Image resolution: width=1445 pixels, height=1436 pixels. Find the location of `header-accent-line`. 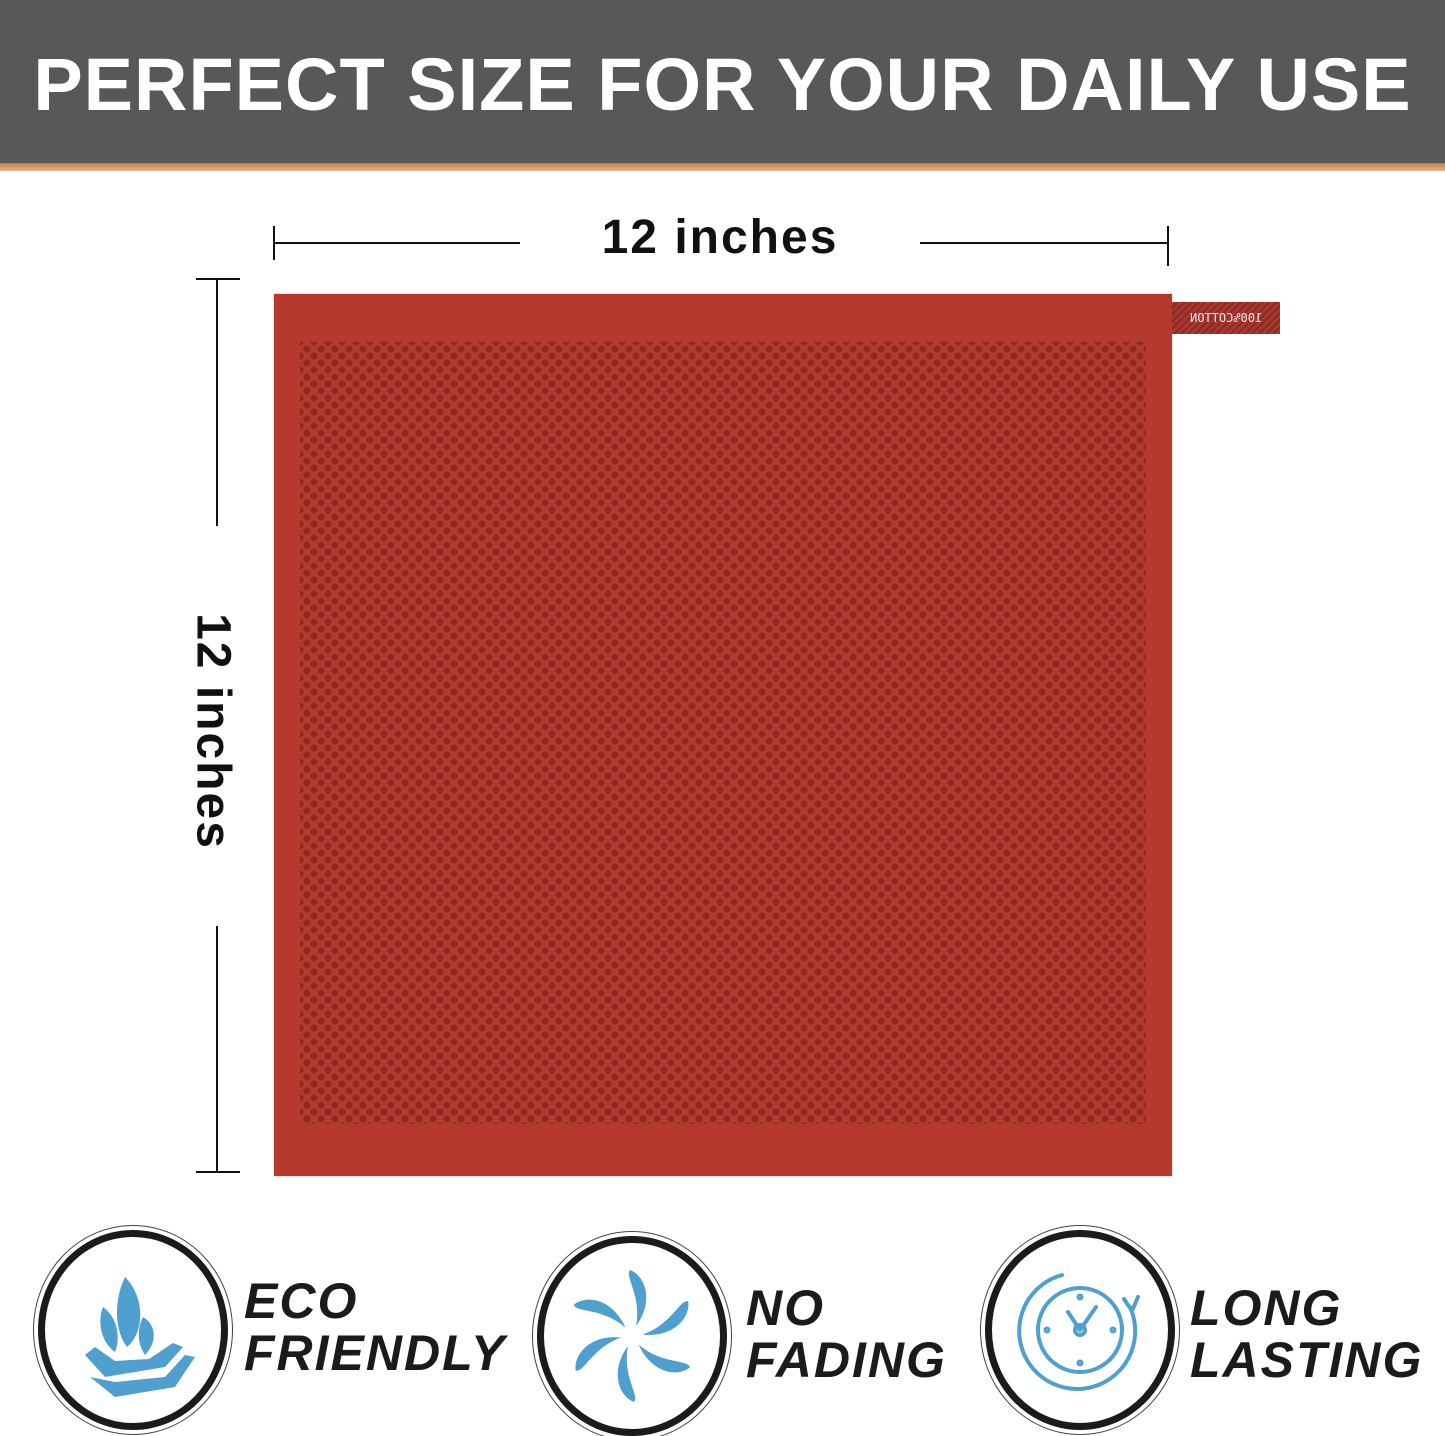

header-accent-line is located at coordinates (722, 167).